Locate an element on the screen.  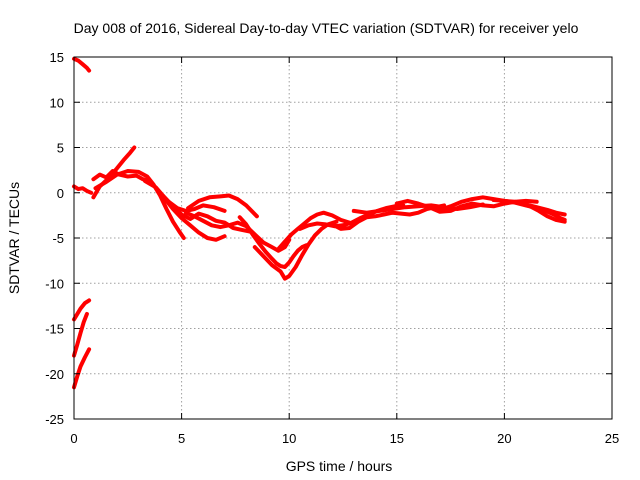
y-tick-label: 15 is located at coordinates (57, 57).